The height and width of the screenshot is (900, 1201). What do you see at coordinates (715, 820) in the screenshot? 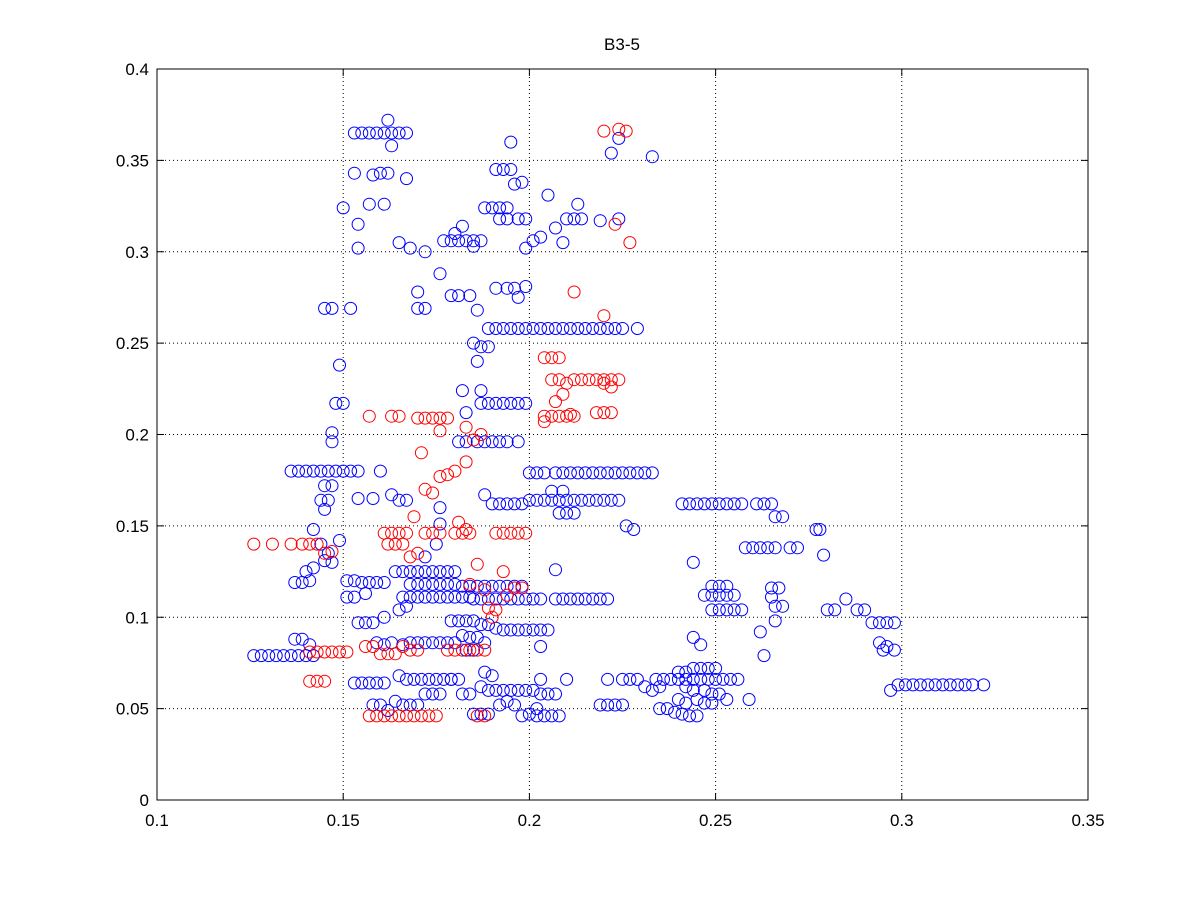
I see `x-tick-label: 0.25` at bounding box center [715, 820].